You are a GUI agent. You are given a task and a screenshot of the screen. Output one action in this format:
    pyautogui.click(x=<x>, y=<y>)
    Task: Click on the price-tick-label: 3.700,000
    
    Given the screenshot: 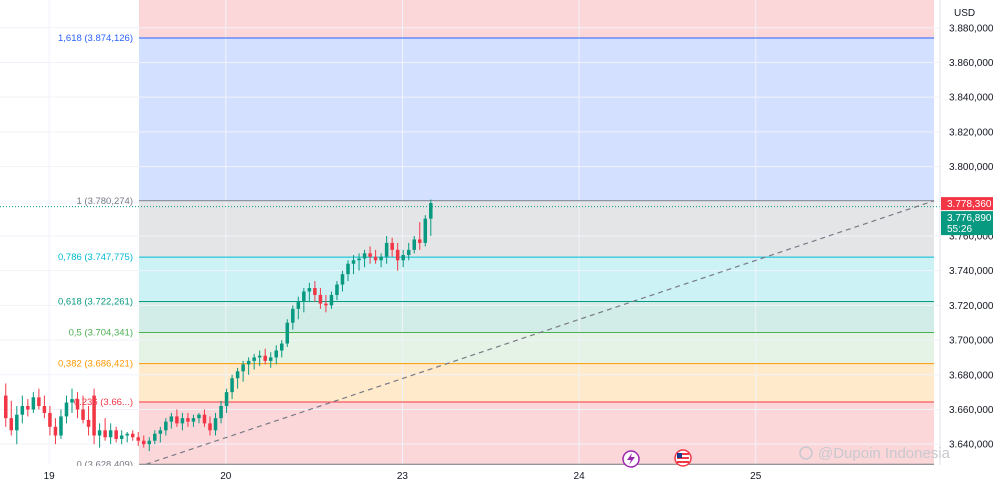 What is the action you would take?
    pyautogui.click(x=971, y=341)
    